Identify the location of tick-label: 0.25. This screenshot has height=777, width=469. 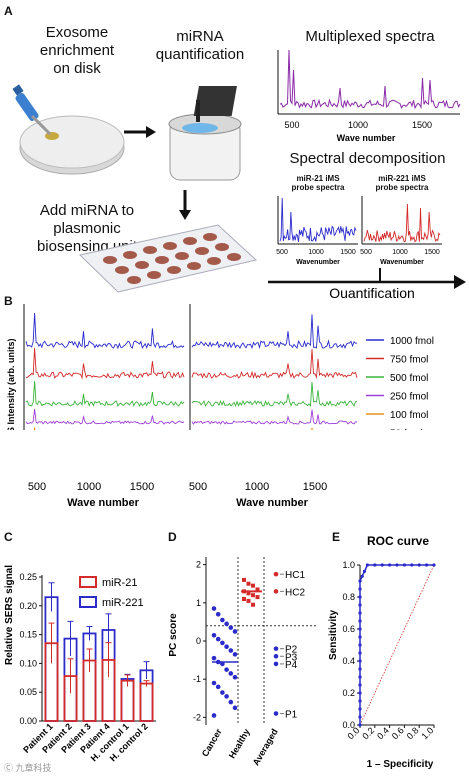
(28, 577).